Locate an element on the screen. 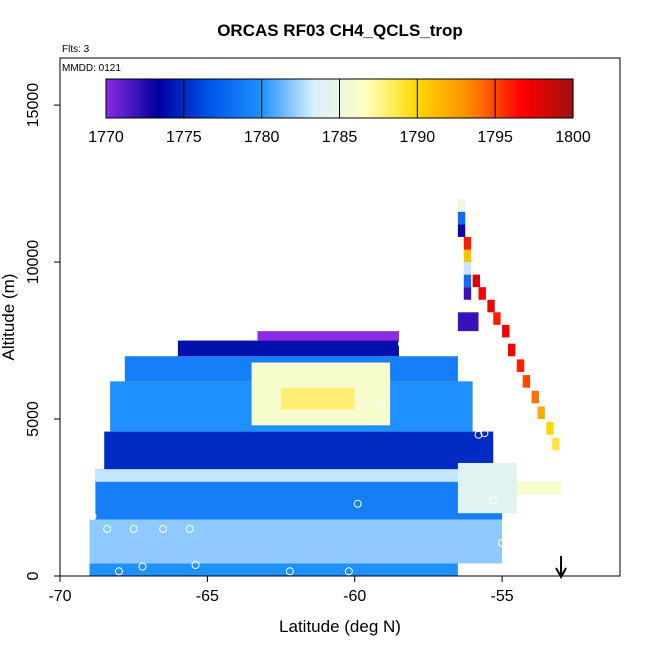 Image resolution: width=650 pixels, height=650 pixels. x-tick-label-2: -60 is located at coordinates (354, 596).